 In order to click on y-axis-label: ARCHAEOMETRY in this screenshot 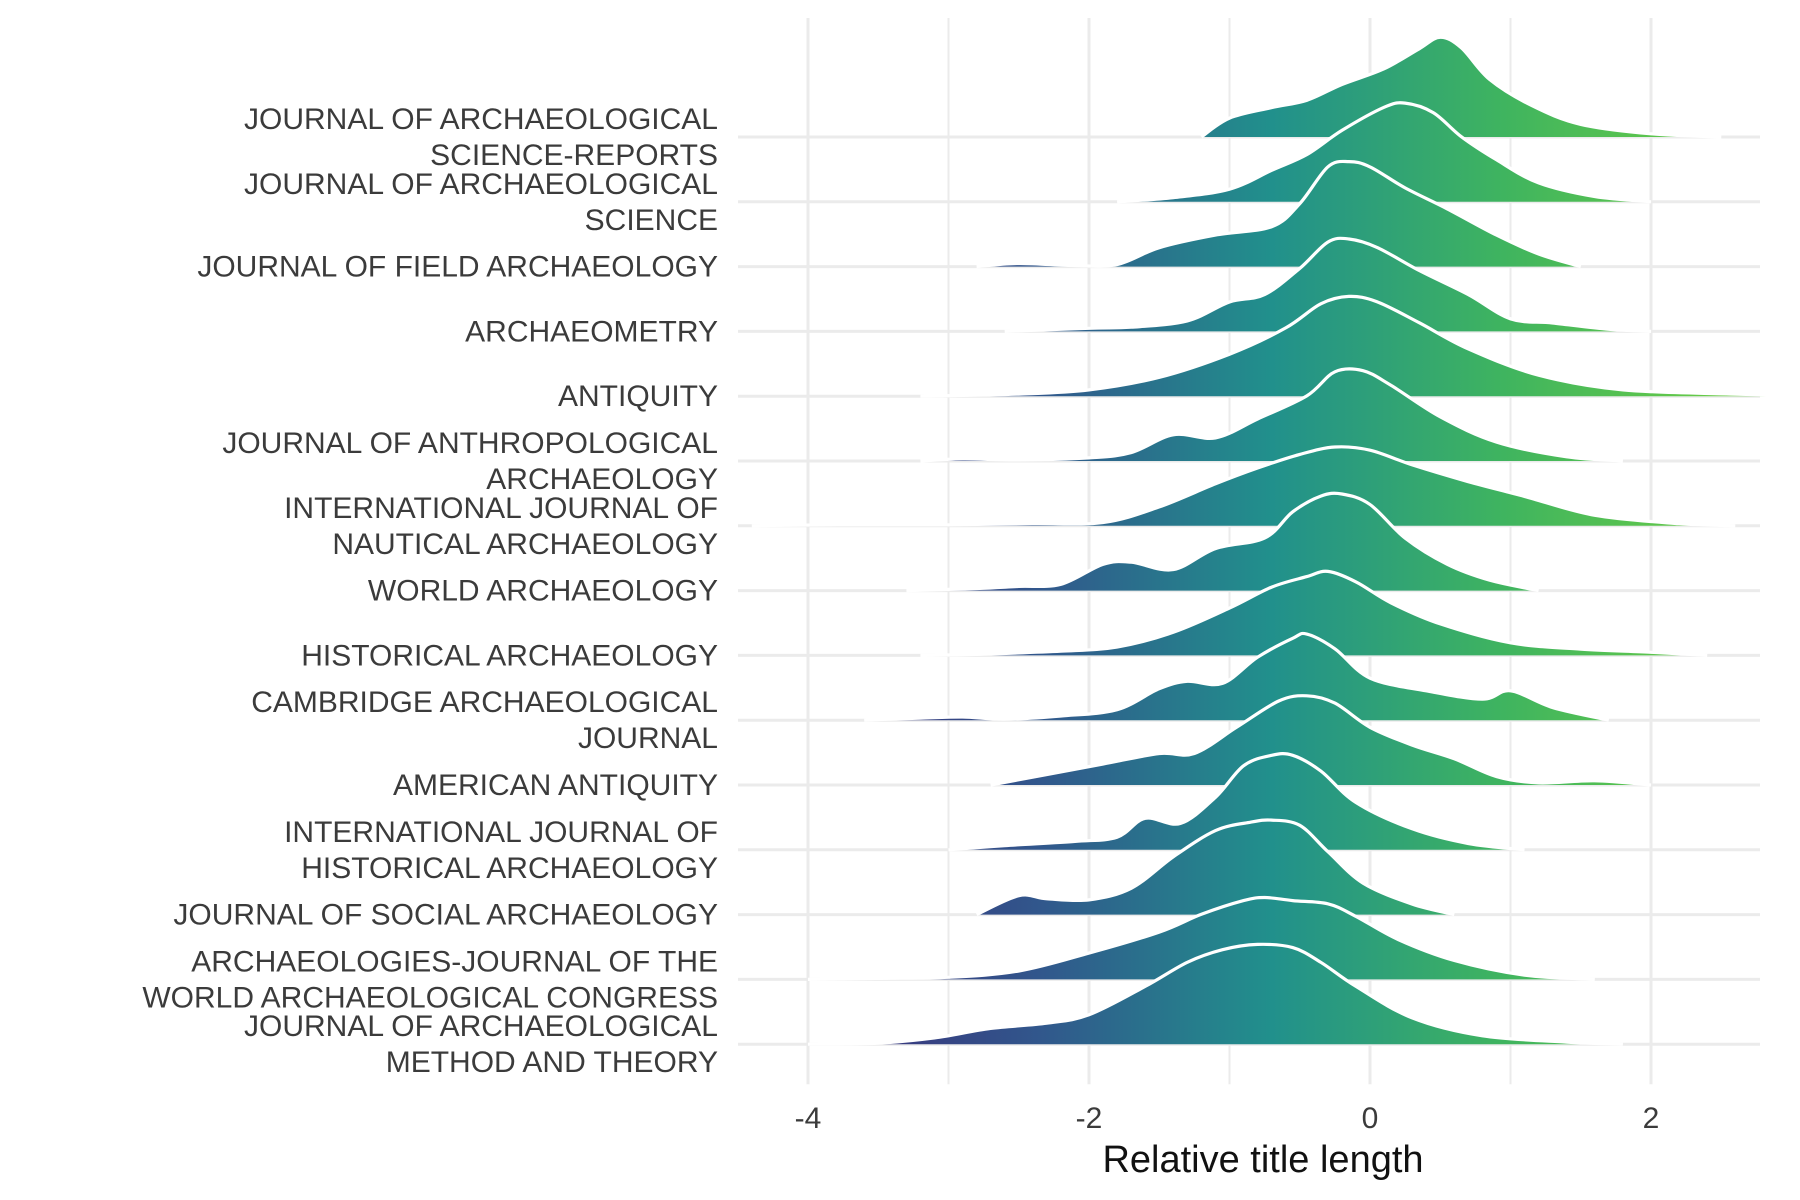, I will do `click(591, 331)`.